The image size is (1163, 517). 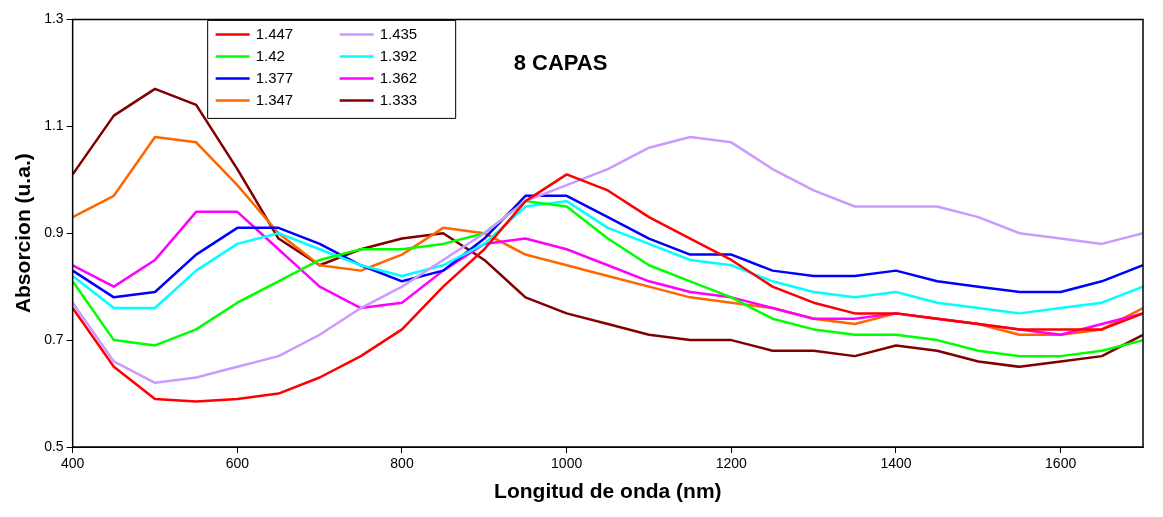 What do you see at coordinates (72, 463) in the screenshot?
I see `x-tick-label: 400` at bounding box center [72, 463].